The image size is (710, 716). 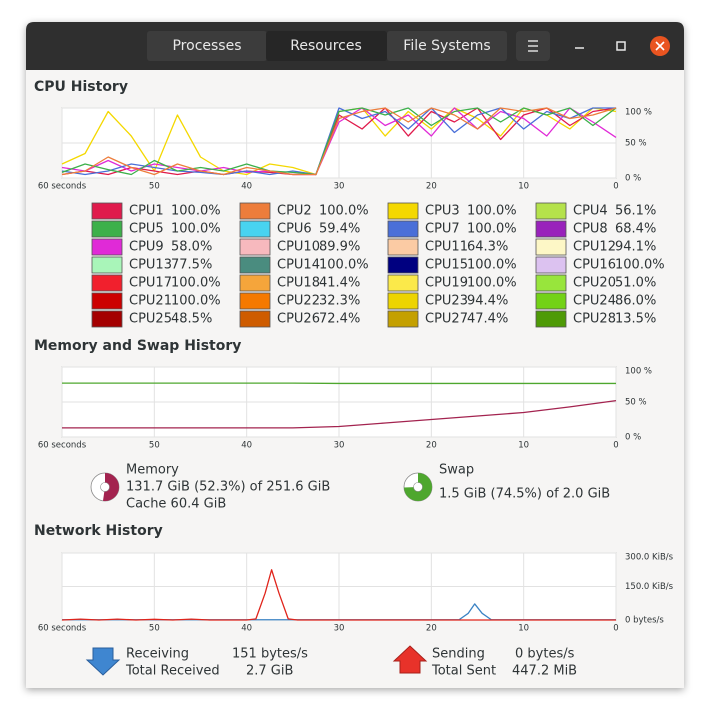 What do you see at coordinates (487, 319) in the screenshot?
I see `cpu-value: 47.4%` at bounding box center [487, 319].